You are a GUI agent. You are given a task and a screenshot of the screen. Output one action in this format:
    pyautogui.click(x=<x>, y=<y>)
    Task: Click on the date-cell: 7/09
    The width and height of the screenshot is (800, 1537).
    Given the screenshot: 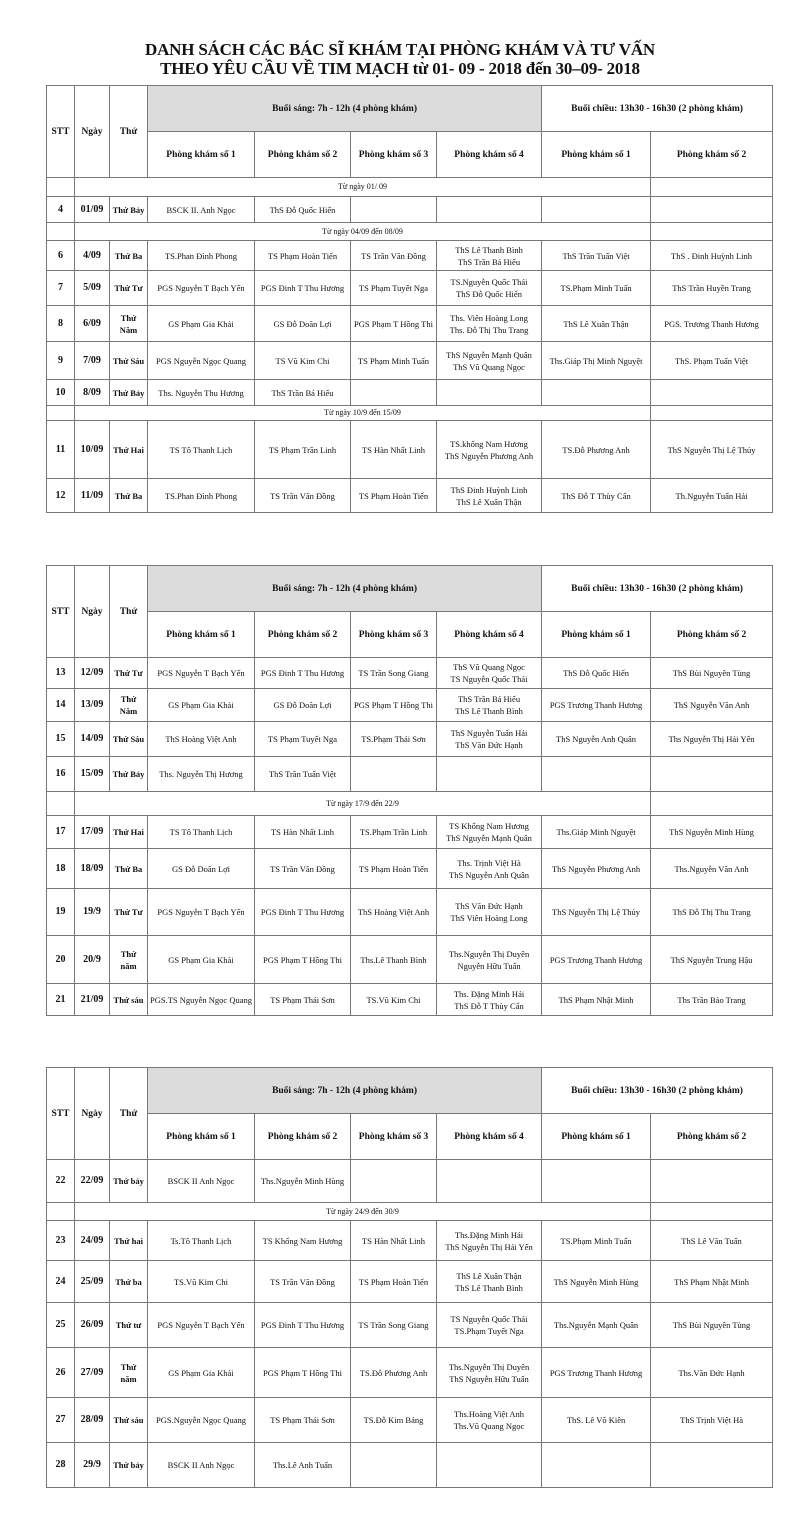 What is the action you would take?
    pyautogui.click(x=92, y=360)
    